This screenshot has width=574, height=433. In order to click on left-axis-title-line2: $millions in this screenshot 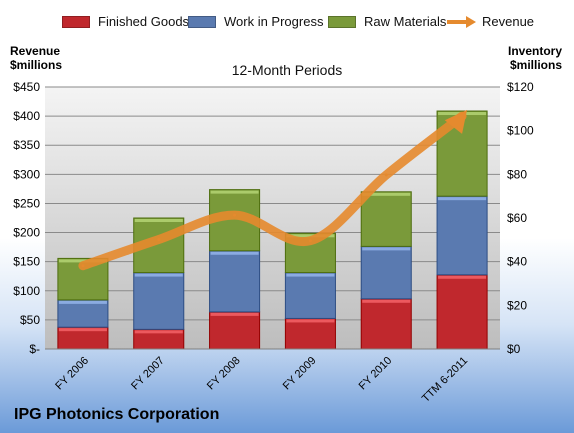, I will do `click(36, 65)`.